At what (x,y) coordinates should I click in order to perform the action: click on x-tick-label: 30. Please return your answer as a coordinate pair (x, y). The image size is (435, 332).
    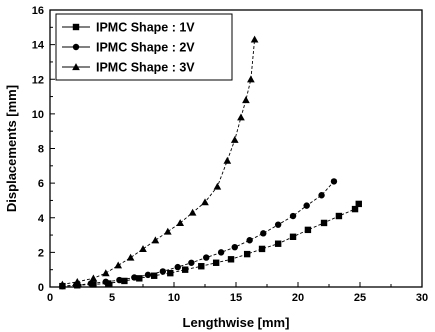
    Looking at the image, I should click on (422, 298).